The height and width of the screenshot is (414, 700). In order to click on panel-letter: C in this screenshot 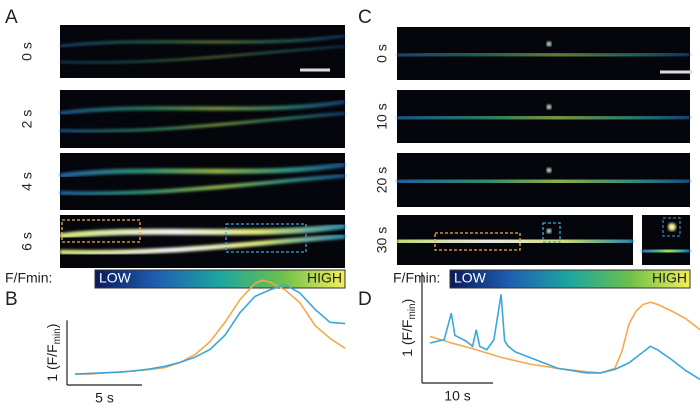, I will do `click(365, 17)`.